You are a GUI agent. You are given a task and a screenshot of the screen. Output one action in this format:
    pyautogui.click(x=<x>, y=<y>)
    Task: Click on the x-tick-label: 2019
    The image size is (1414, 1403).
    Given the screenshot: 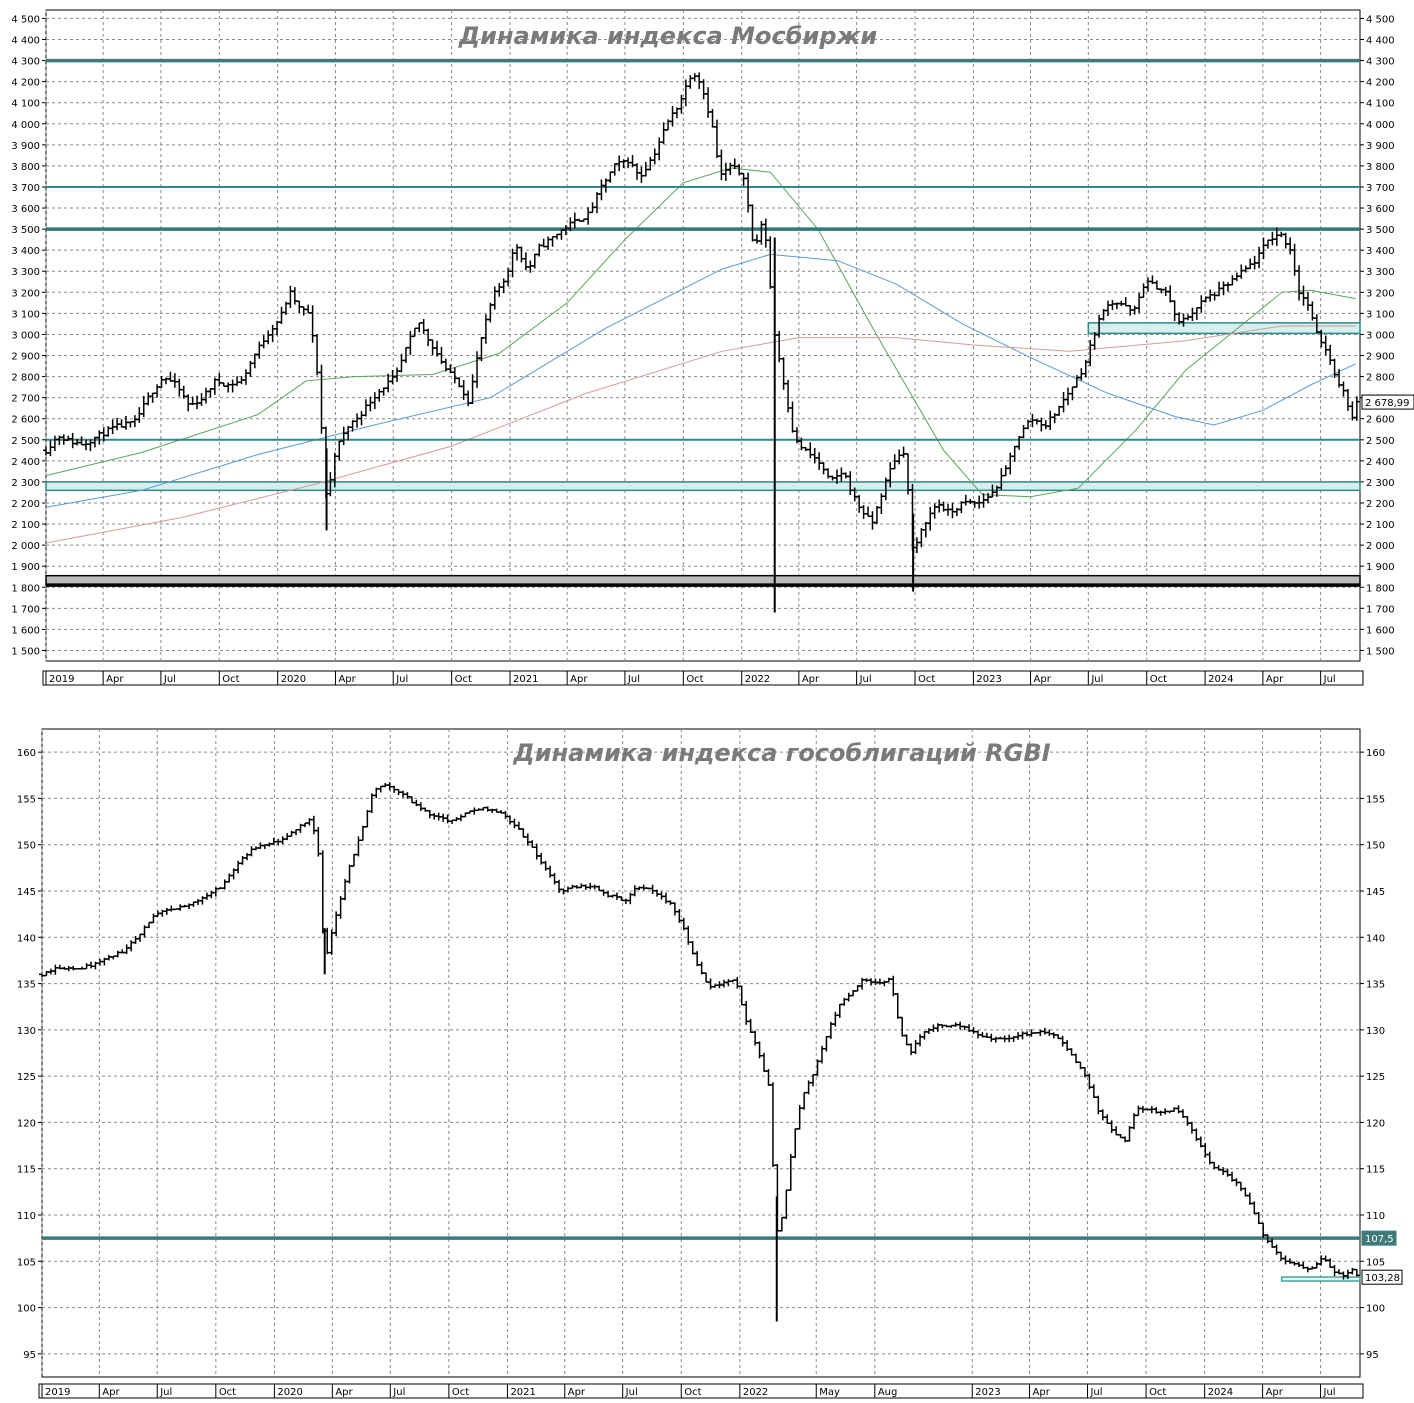 What is the action you would take?
    pyautogui.click(x=57, y=1392)
    